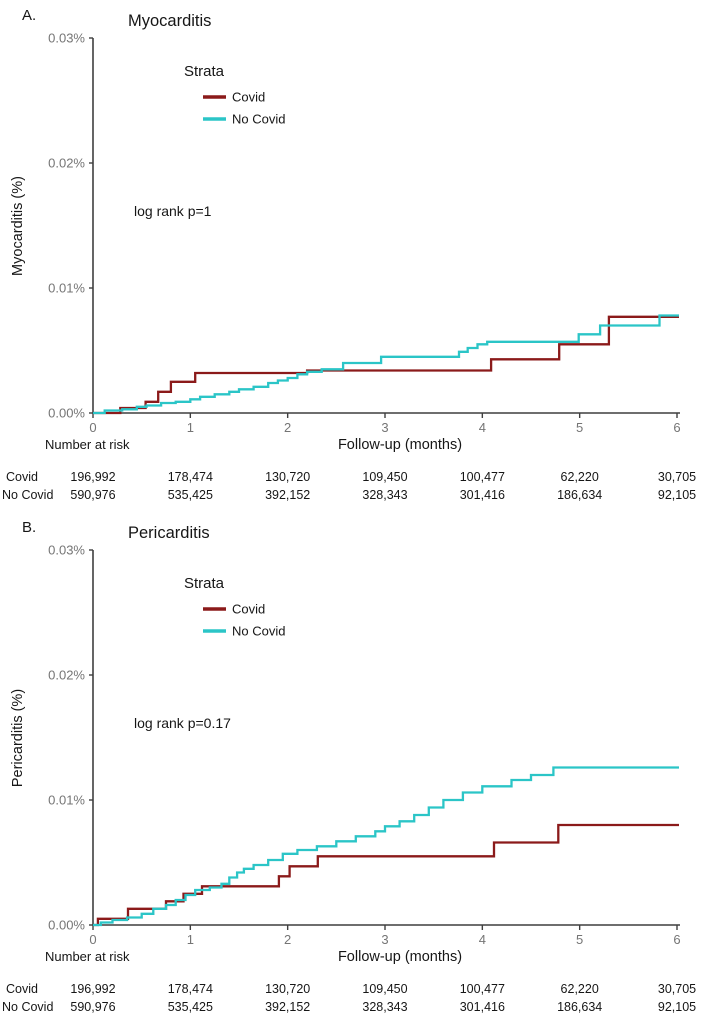 This screenshot has width=703, height=1024. What do you see at coordinates (29, 15) in the screenshot?
I see `panel-label: A.` at bounding box center [29, 15].